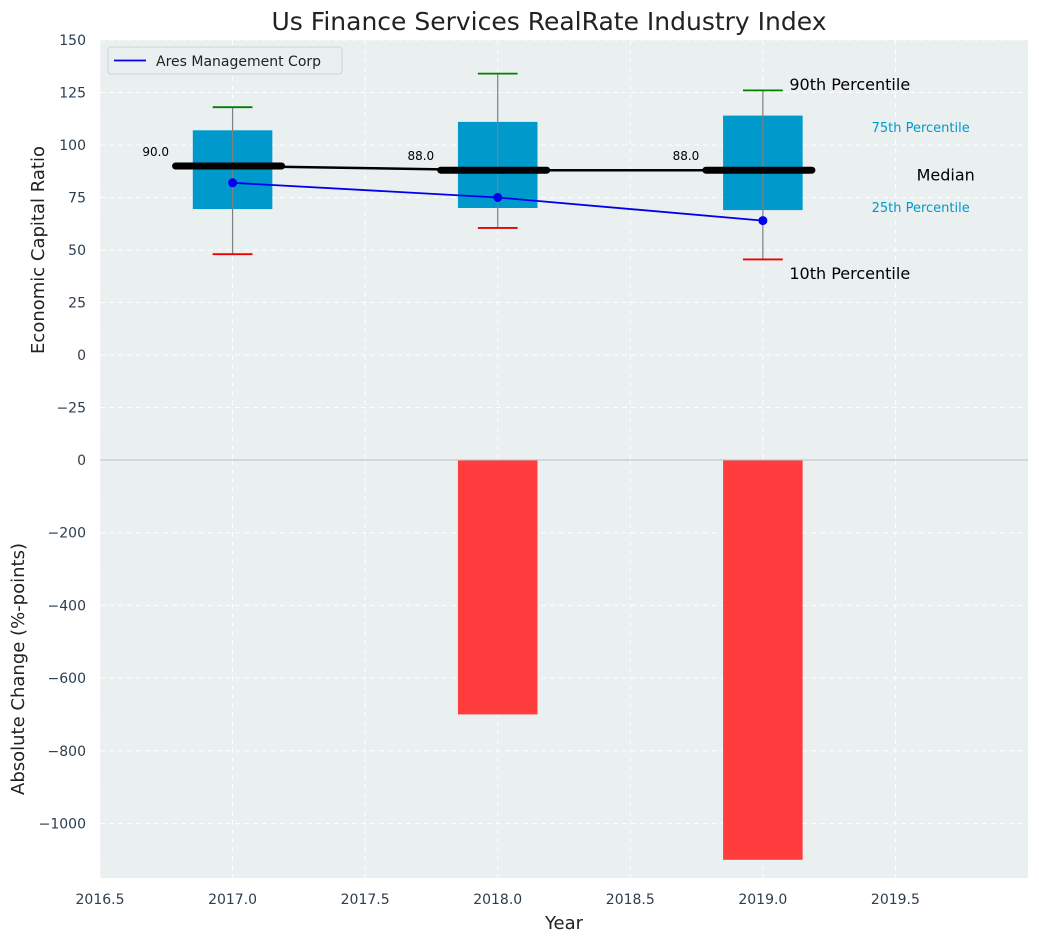 This screenshot has width=1039, height=942. What do you see at coordinates (67, 606) in the screenshot?
I see `bottom-y-tick-label: −400` at bounding box center [67, 606].